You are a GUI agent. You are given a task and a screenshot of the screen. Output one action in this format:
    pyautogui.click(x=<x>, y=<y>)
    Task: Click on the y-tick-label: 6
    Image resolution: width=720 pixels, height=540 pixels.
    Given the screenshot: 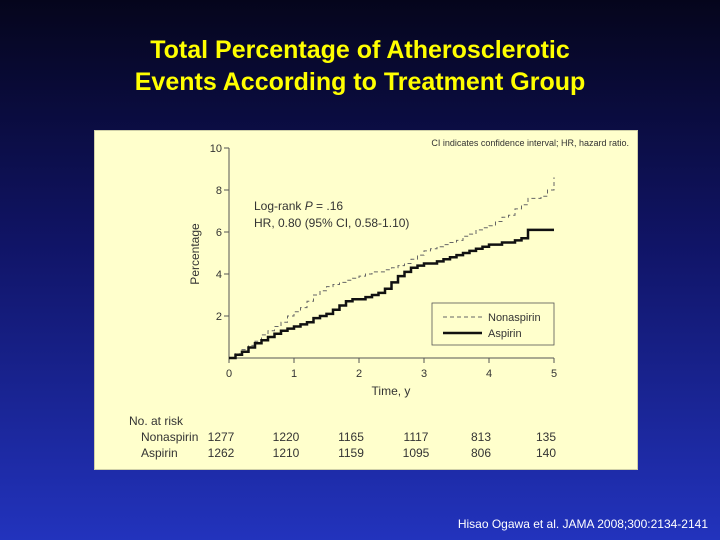 What is the action you would take?
    pyautogui.click(x=219, y=233)
    